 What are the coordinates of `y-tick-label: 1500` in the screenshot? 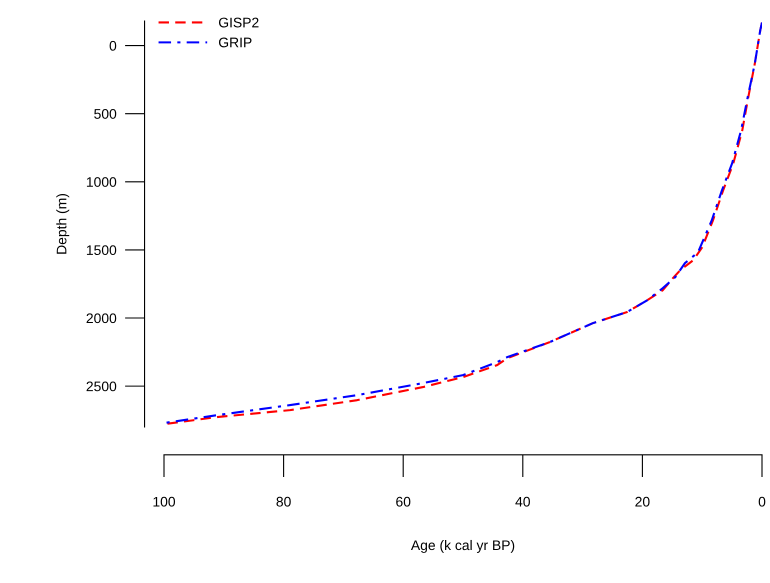 It's located at (101, 250).